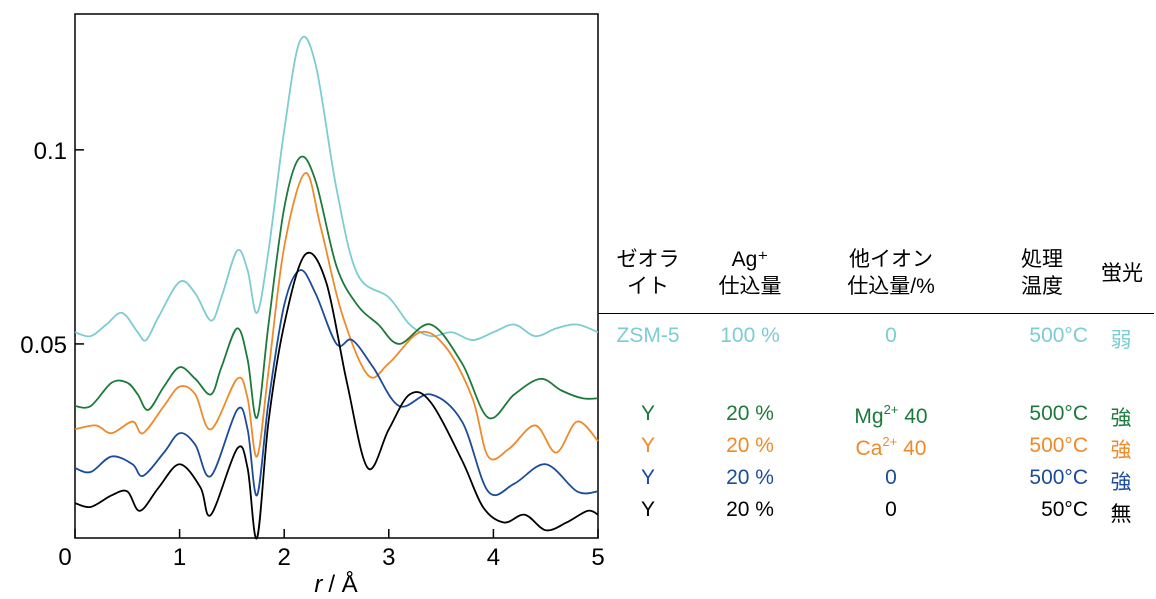 Image resolution: width=1156 pixels, height=599 pixels. I want to click on table-row: Y 20 % Mg2+ 40 500°C 強, so click(877, 418).